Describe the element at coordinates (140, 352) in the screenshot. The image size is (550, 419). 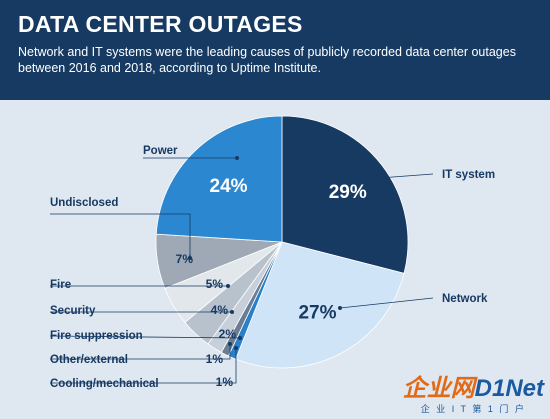
I see `leader-line-other-external` at that location.